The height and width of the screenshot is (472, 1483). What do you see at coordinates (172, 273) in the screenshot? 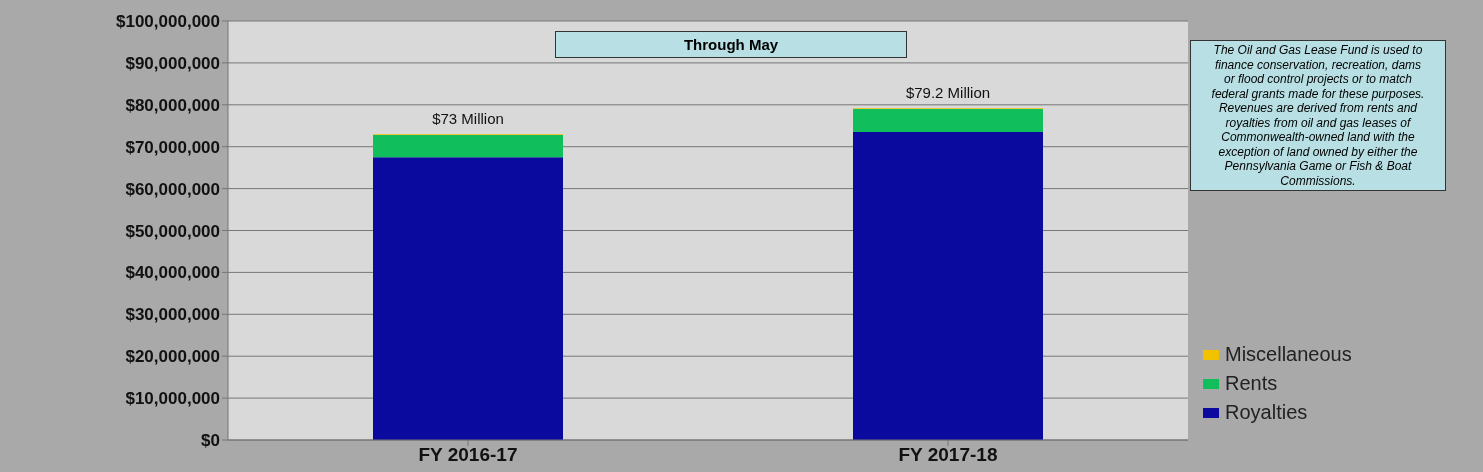
I see `y-tick-label: $40,000,000` at bounding box center [172, 273].